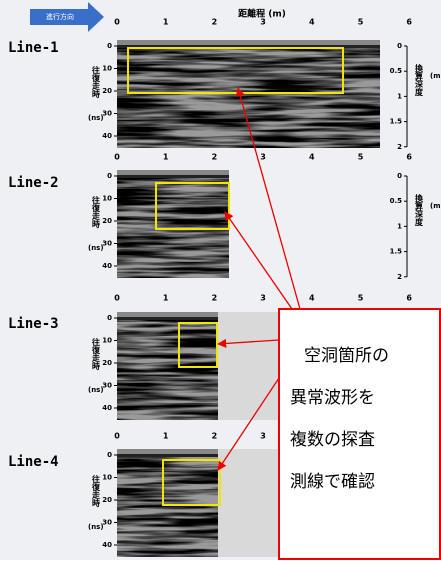  What do you see at coordinates (332, 440) in the screenshot?
I see `annotation-text: 複数の探査` at bounding box center [332, 440].